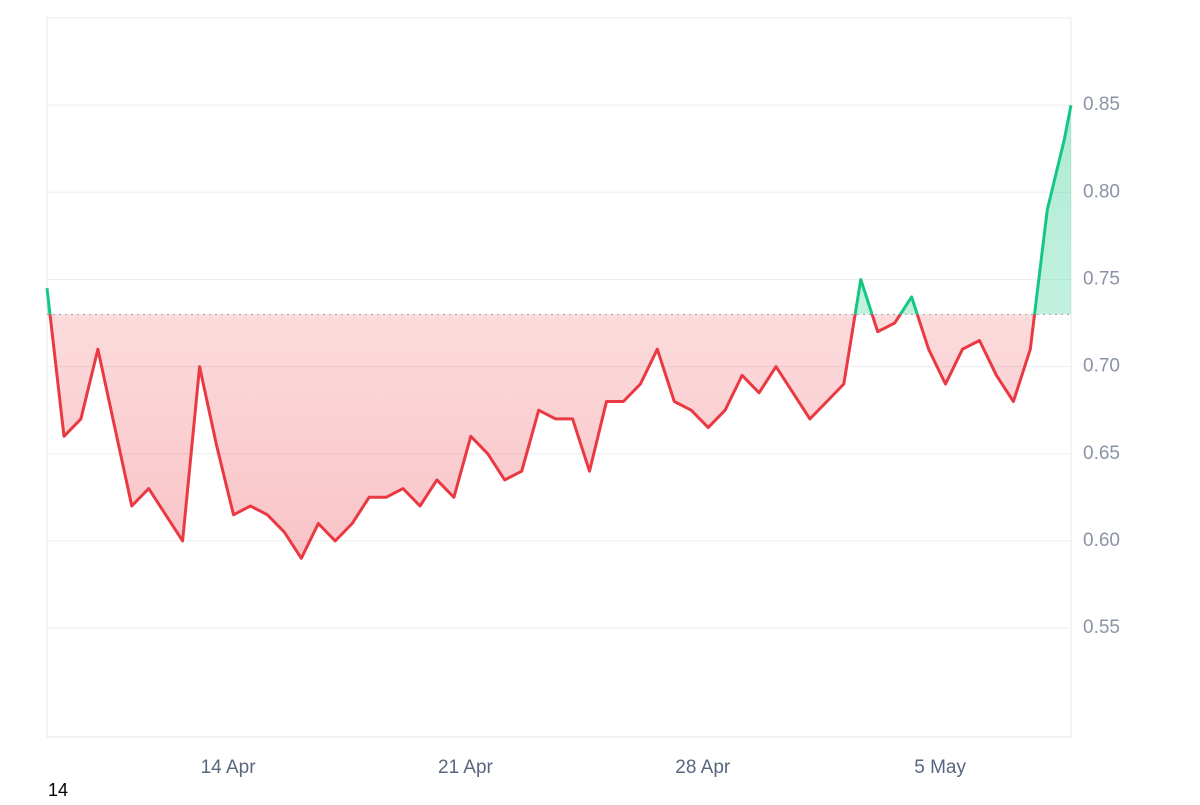  Describe the element at coordinates (703, 767) in the screenshot. I see `x-tick-label: 28 Apr` at that location.